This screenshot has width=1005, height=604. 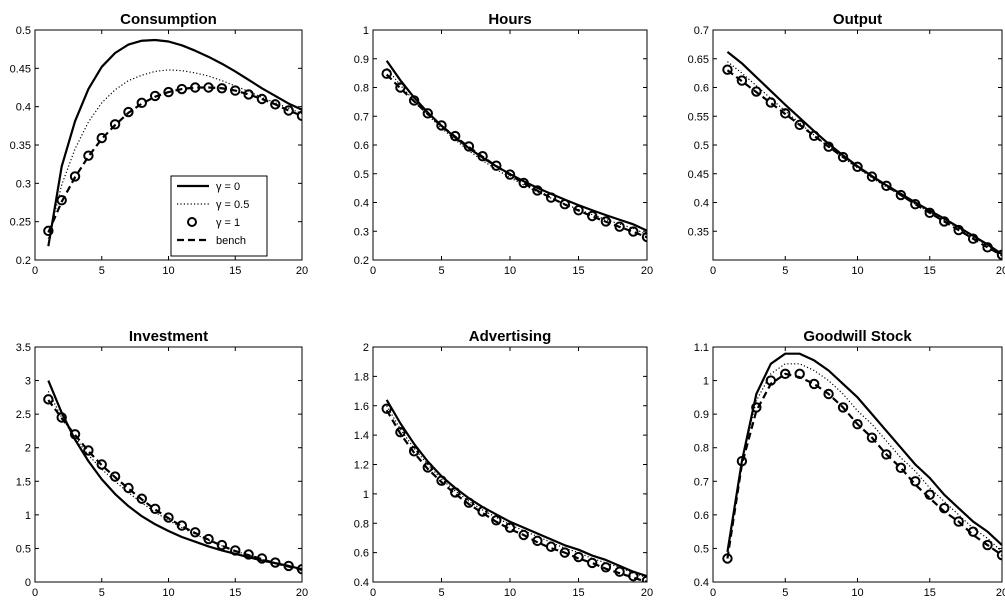 What do you see at coordinates (361, 204) in the screenshot?
I see `y-tick-label: 0.4` at bounding box center [361, 204].